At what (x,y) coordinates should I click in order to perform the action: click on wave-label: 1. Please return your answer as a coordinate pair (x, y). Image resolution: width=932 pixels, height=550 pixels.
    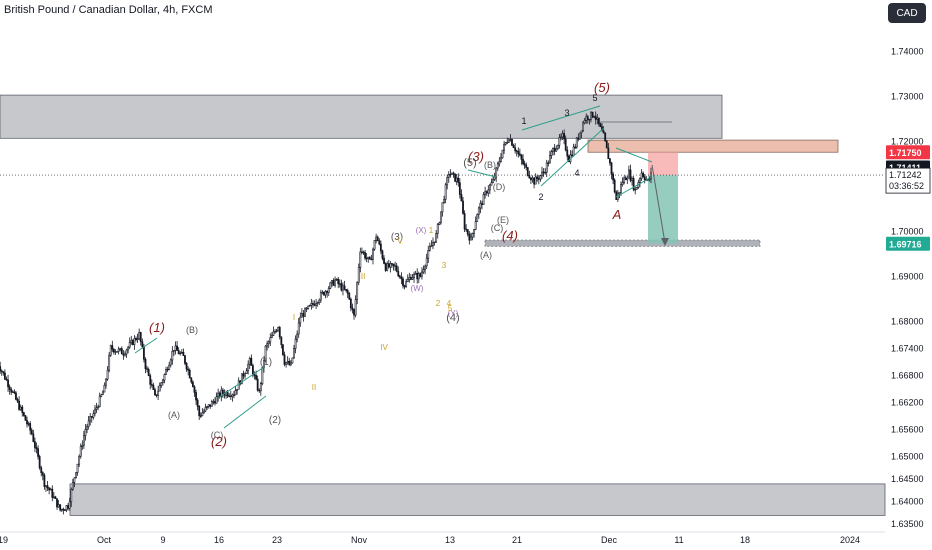
    Looking at the image, I should click on (523, 121).